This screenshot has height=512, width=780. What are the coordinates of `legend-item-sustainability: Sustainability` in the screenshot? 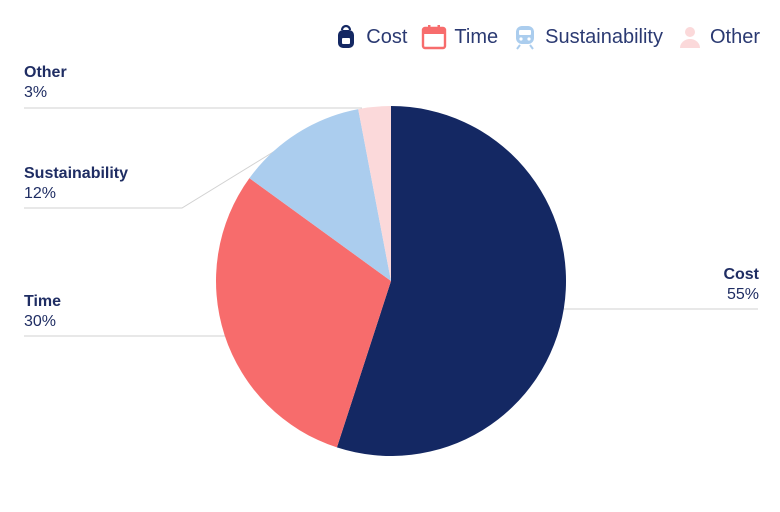 It's located at (587, 37).